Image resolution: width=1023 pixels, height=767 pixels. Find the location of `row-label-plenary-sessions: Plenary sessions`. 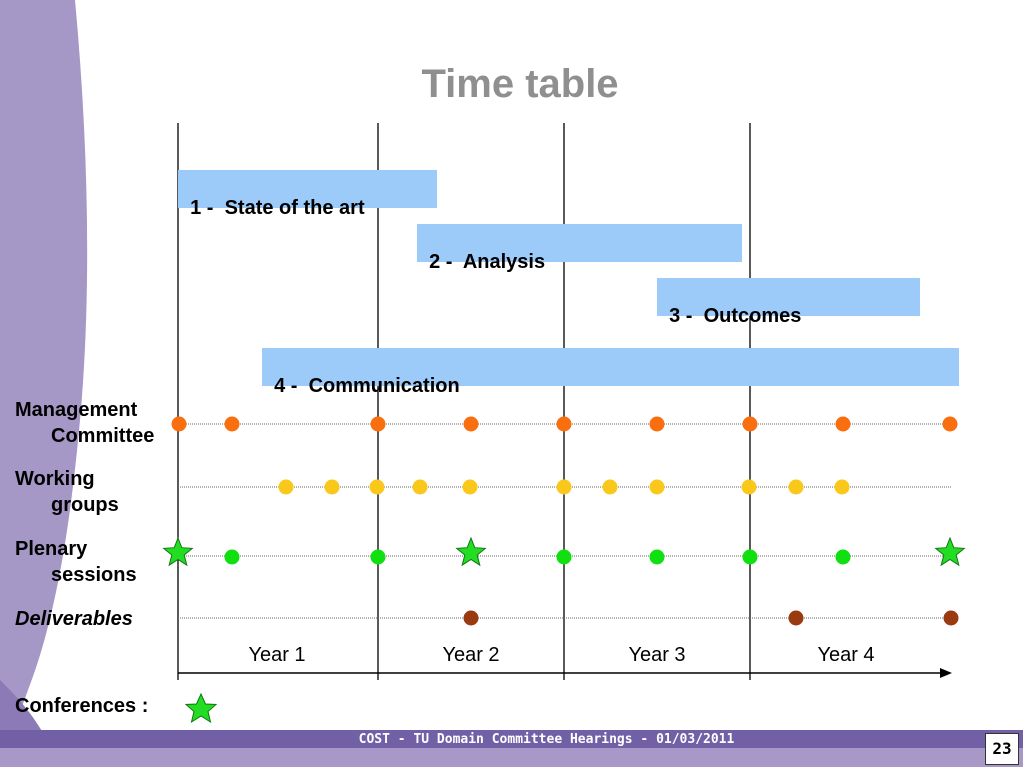

row-label-plenary-sessions: Plenary sessions is located at coordinates (76, 562).